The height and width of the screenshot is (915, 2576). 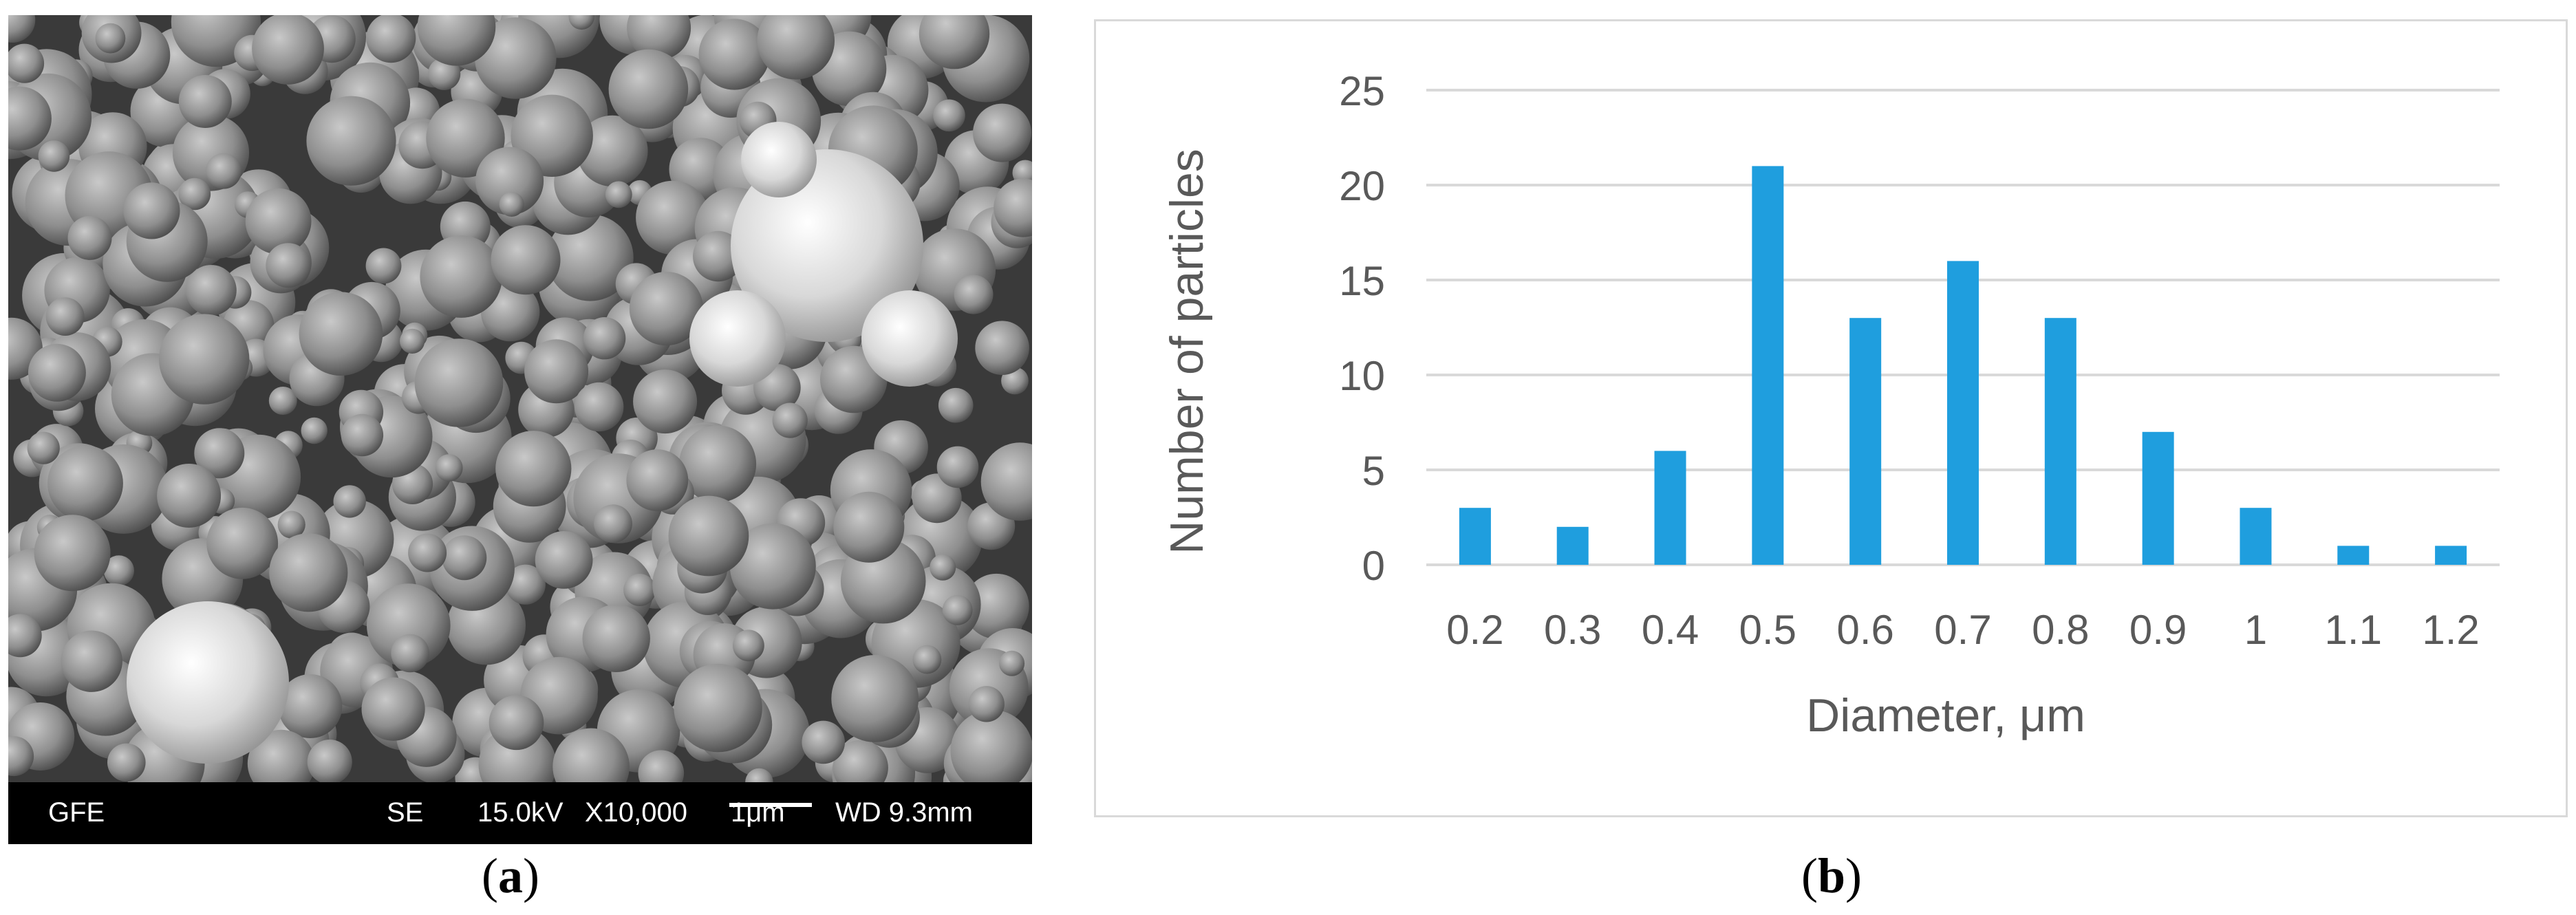 What do you see at coordinates (1864, 630) in the screenshot?
I see `x-tick-label: 0.6` at bounding box center [1864, 630].